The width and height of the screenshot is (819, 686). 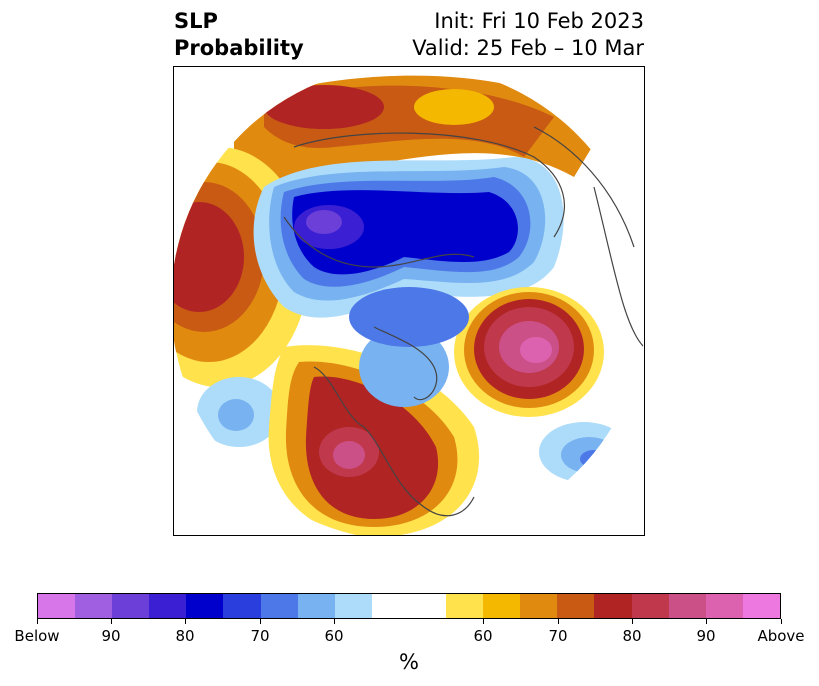 What do you see at coordinates (528, 48) in the screenshot?
I see `valid-range: Valid: 25 Feb – 10 Mar` at bounding box center [528, 48].